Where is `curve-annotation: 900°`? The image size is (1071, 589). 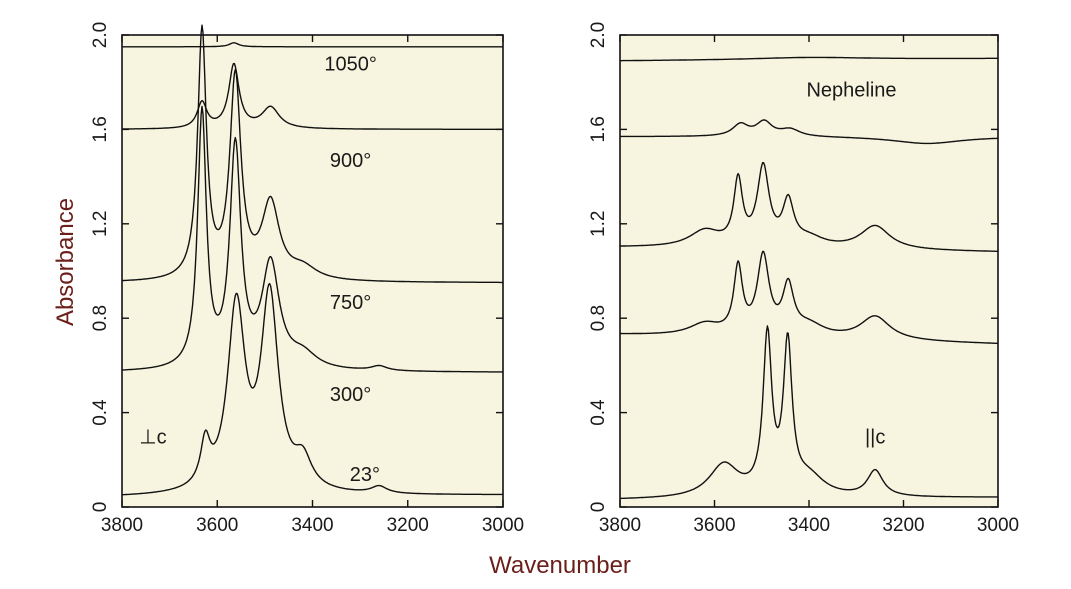 curve-annotation: 900° is located at coordinates (350, 161).